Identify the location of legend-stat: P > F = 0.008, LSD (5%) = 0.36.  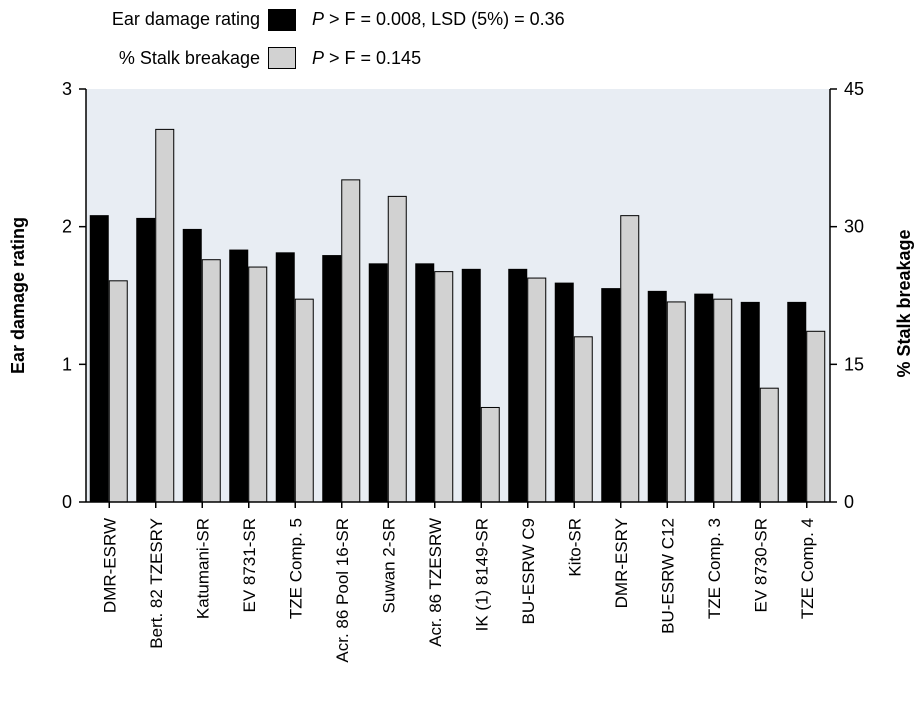
(438, 19).